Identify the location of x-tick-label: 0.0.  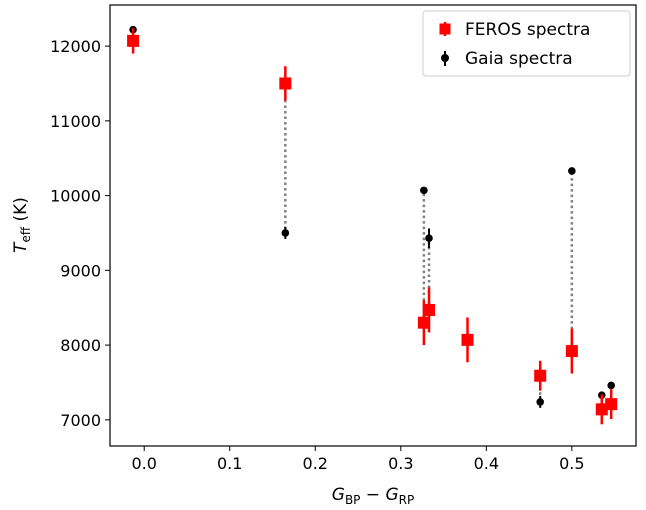
(143, 463).